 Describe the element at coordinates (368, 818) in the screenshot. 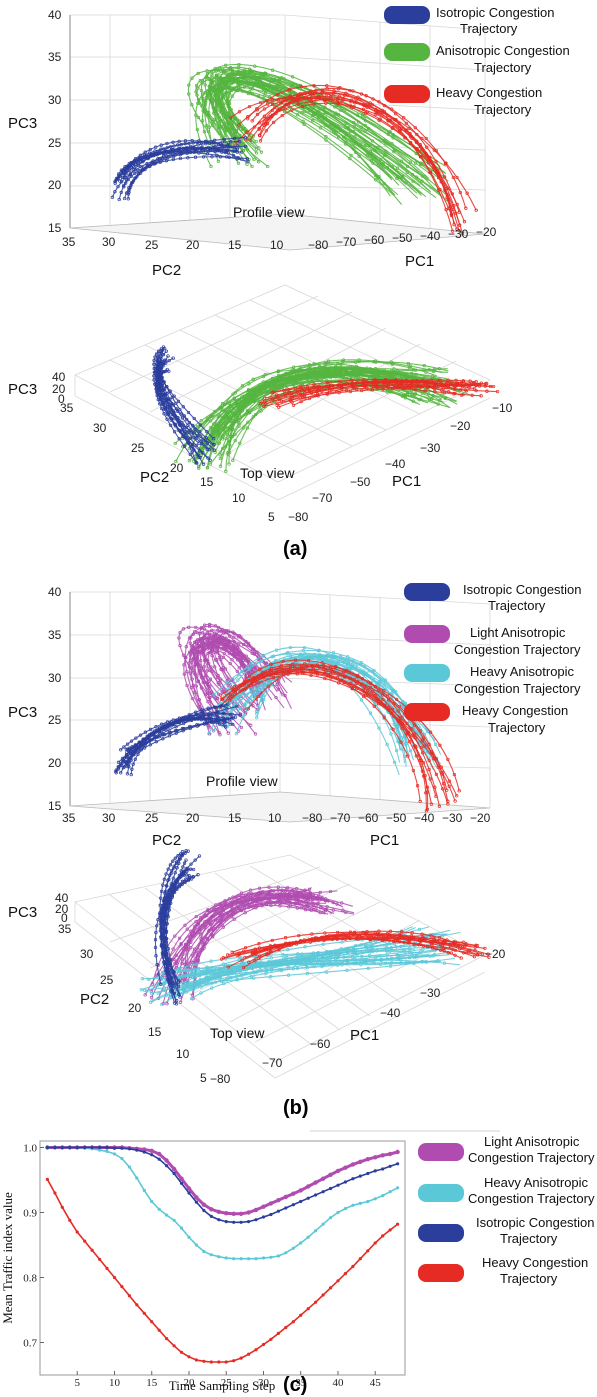

I see `pc1-tick: −60` at that location.